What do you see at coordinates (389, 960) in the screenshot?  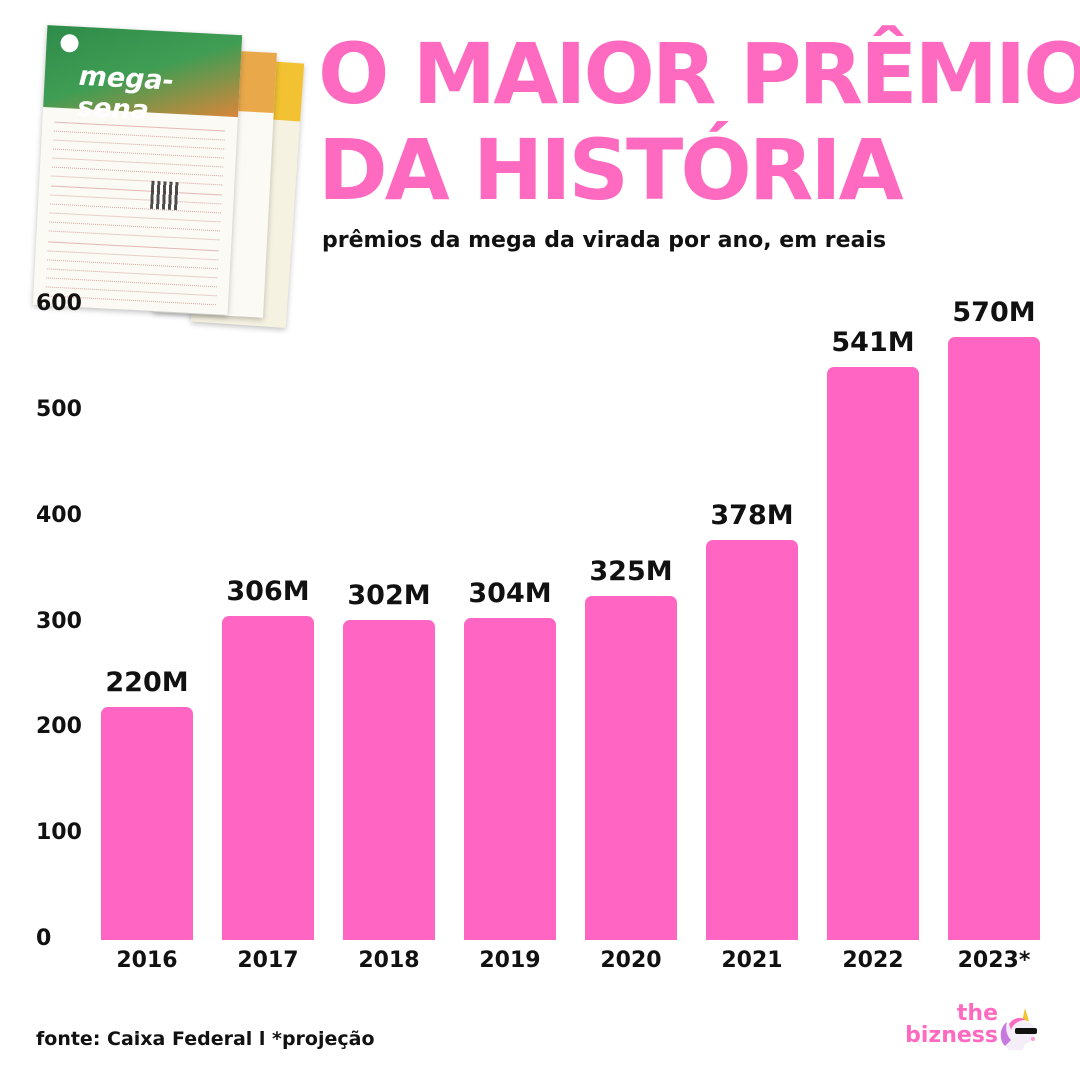 I see `x-tick-label: 2018` at bounding box center [389, 960].